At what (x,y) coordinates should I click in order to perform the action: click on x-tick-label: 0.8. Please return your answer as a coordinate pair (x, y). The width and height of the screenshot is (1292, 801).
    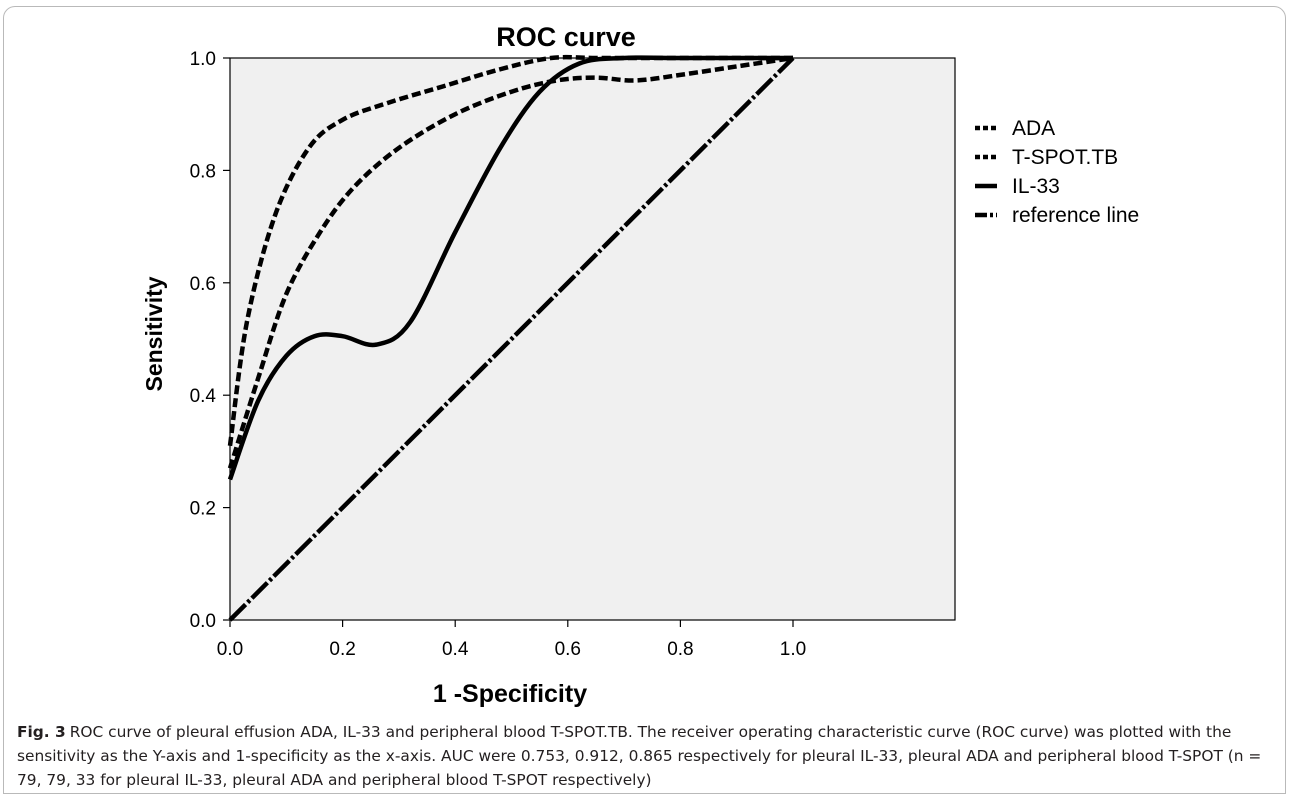
    Looking at the image, I should click on (680, 649).